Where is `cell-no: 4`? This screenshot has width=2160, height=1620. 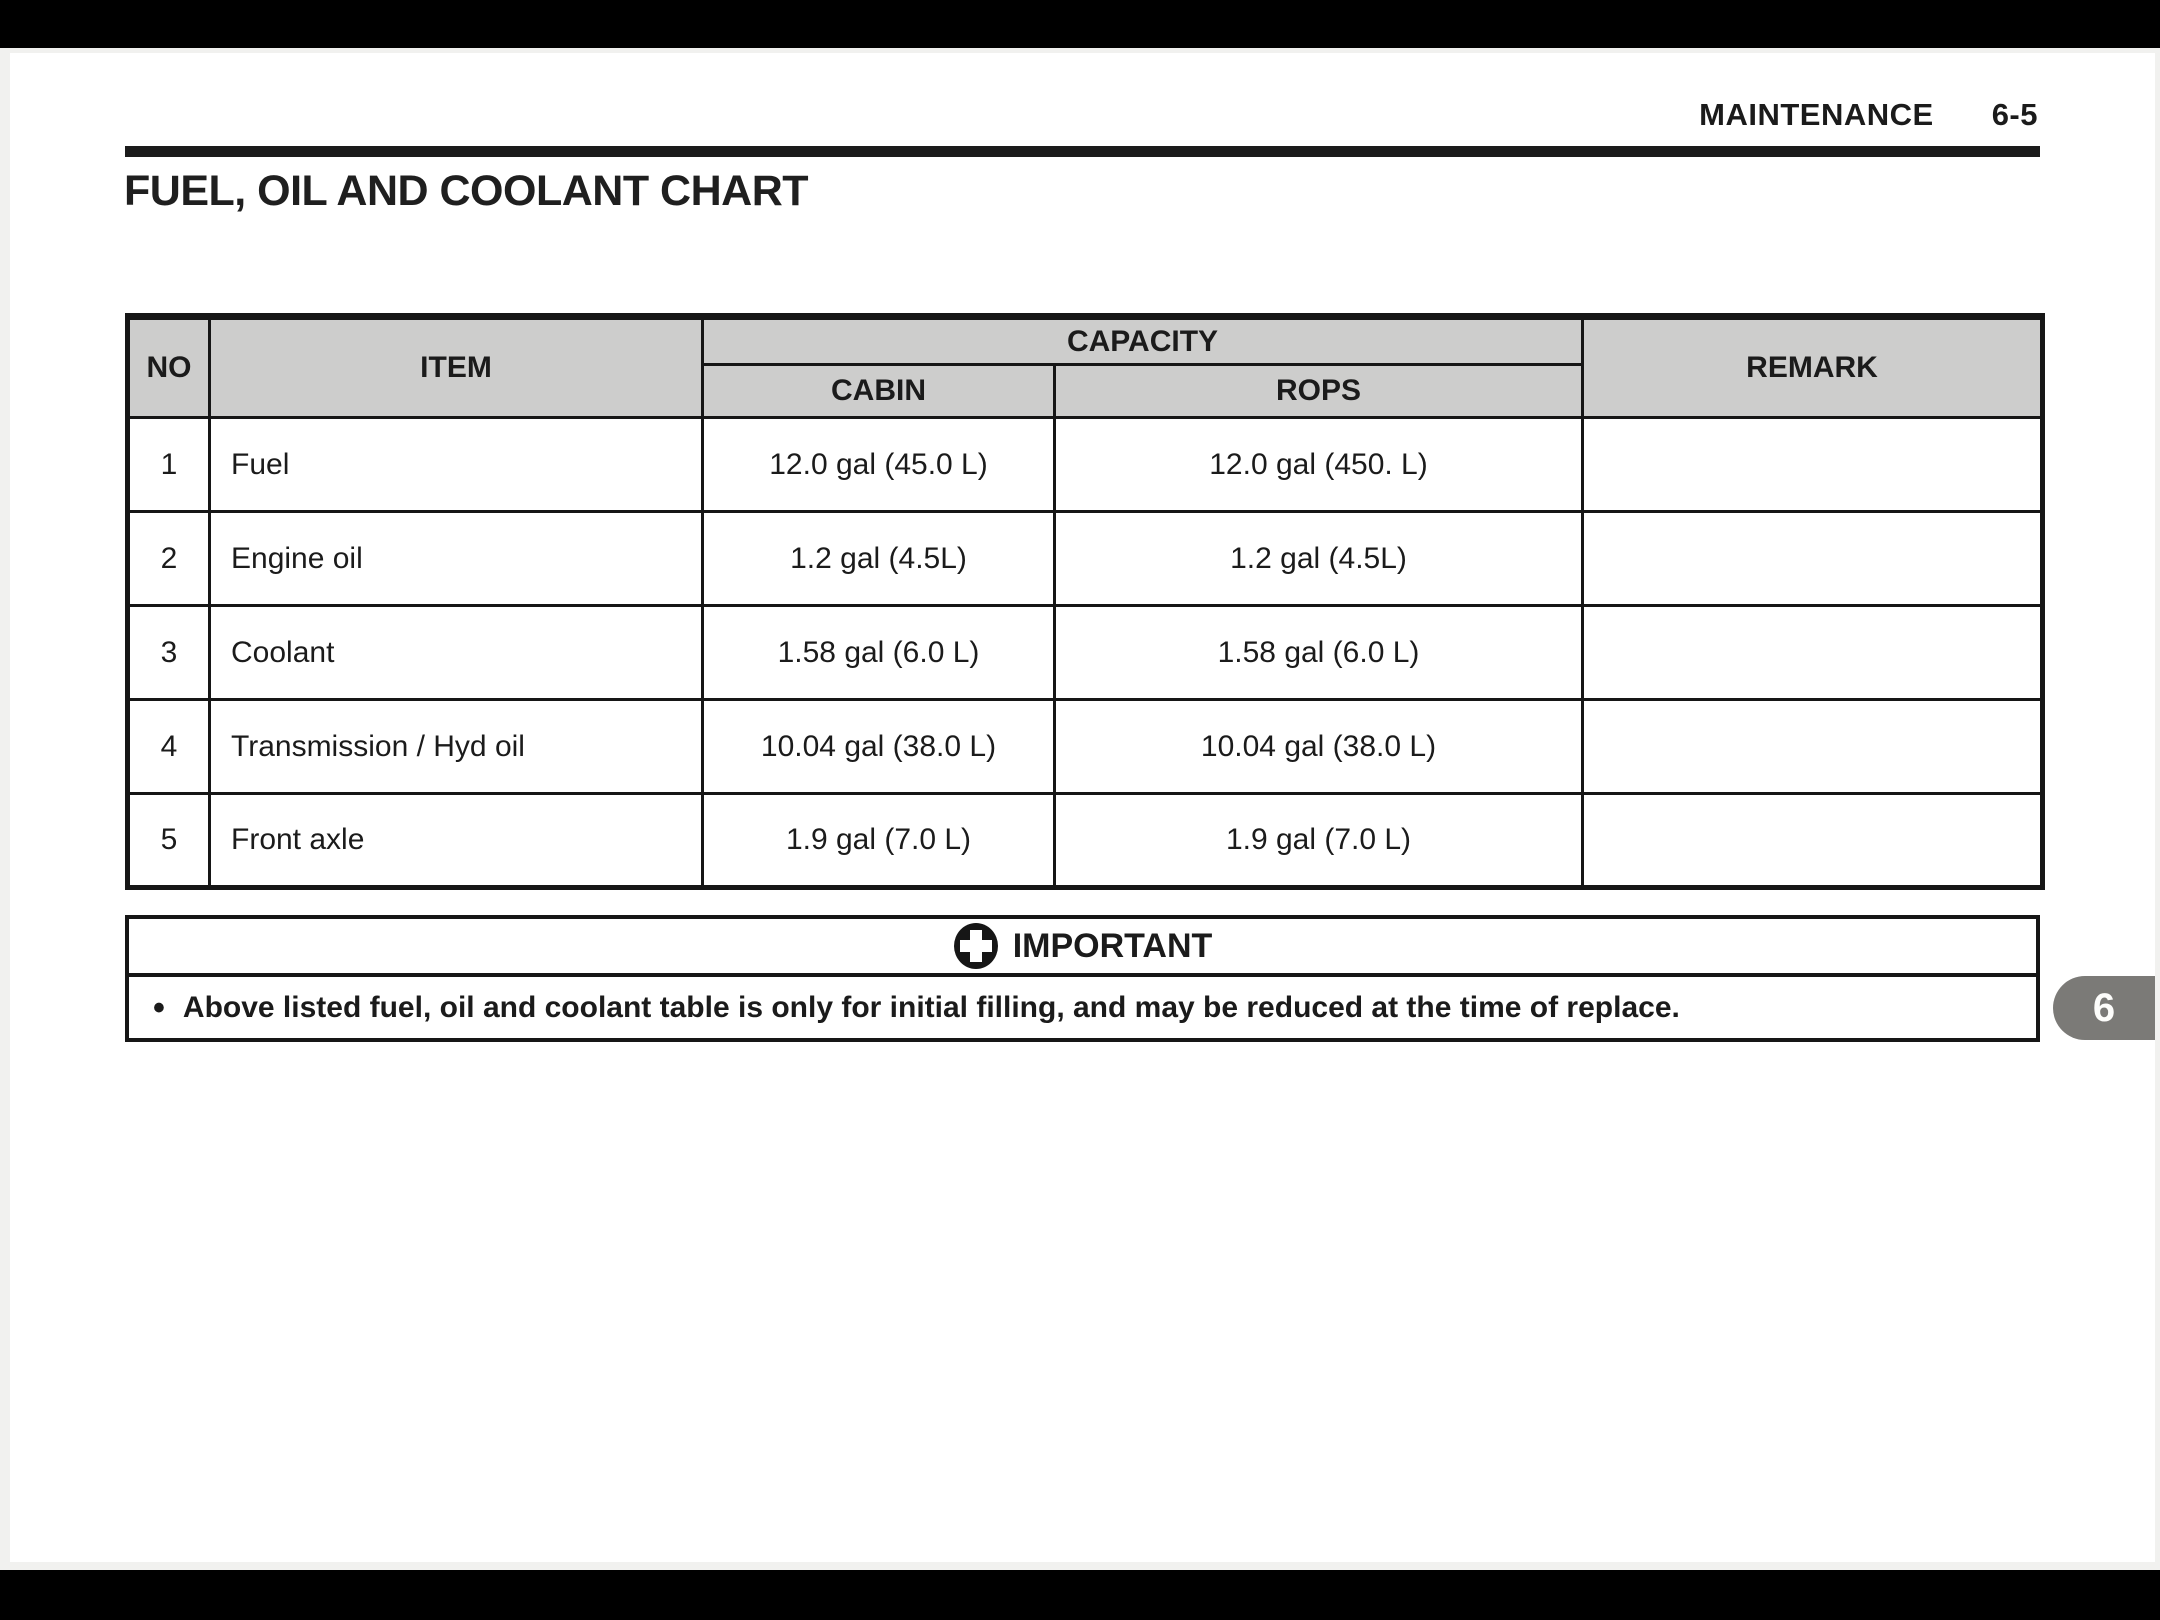 cell-no: 4 is located at coordinates (168, 746).